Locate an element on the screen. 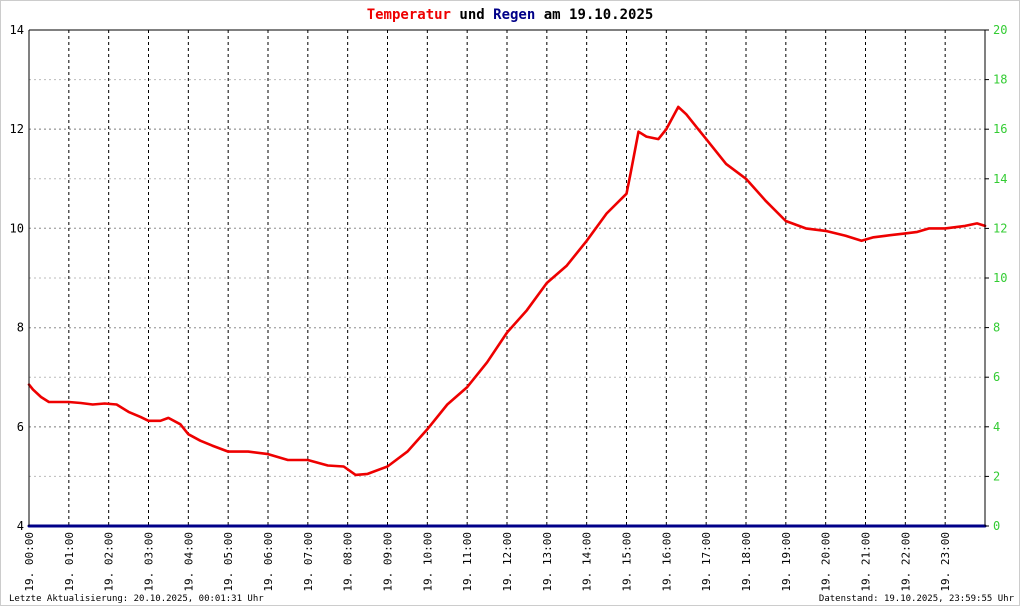 Image resolution: width=1020 pixels, height=606 pixels. x-tick-10: 19. 10:00 is located at coordinates (427, 562).